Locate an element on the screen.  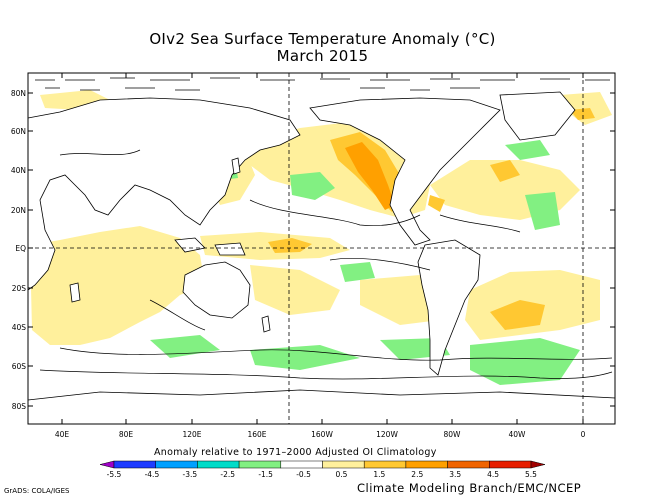
color-bar-end-low is located at coordinates (107, 464).